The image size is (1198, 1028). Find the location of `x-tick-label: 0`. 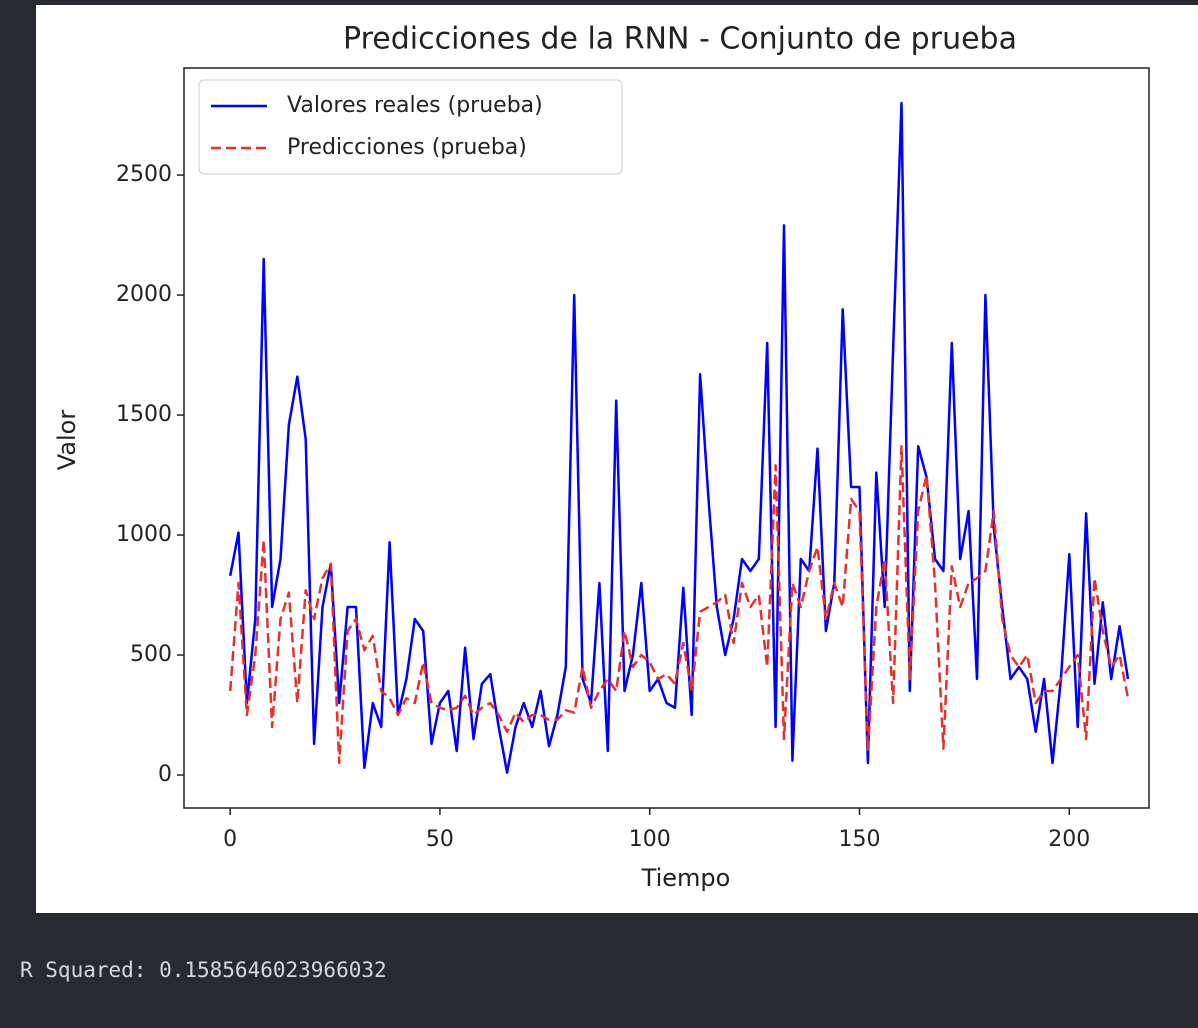

x-tick-label: 0 is located at coordinates (230, 839).